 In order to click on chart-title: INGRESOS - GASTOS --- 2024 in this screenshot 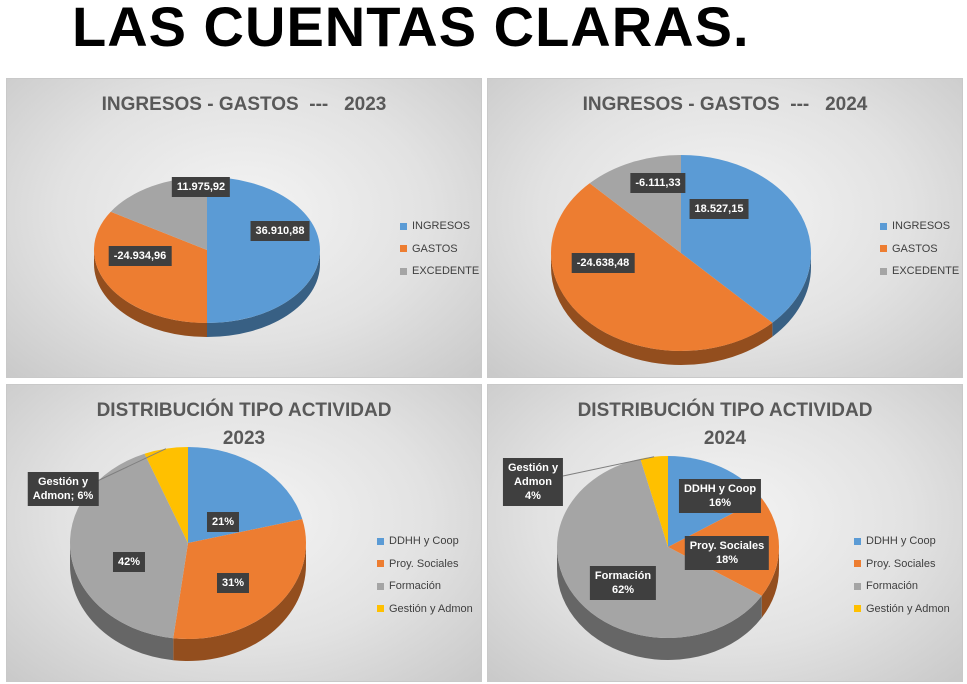, I will do `click(725, 105)`.